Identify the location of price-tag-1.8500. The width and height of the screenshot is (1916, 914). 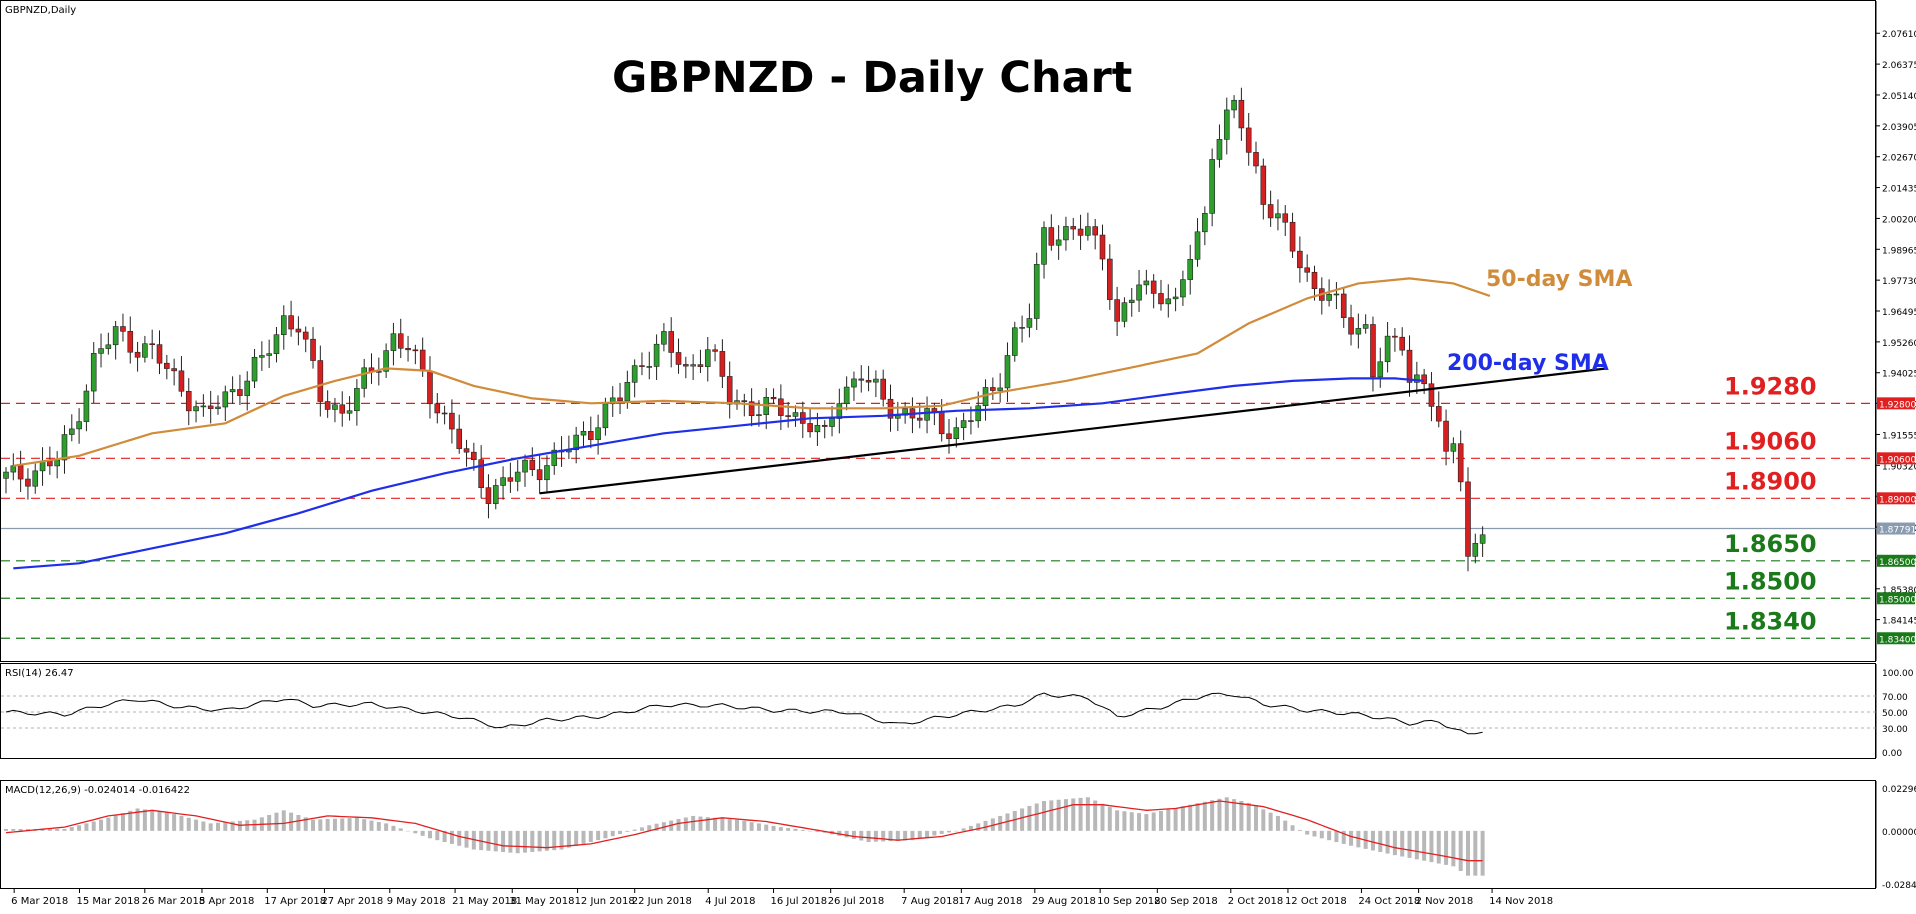
(1896, 598).